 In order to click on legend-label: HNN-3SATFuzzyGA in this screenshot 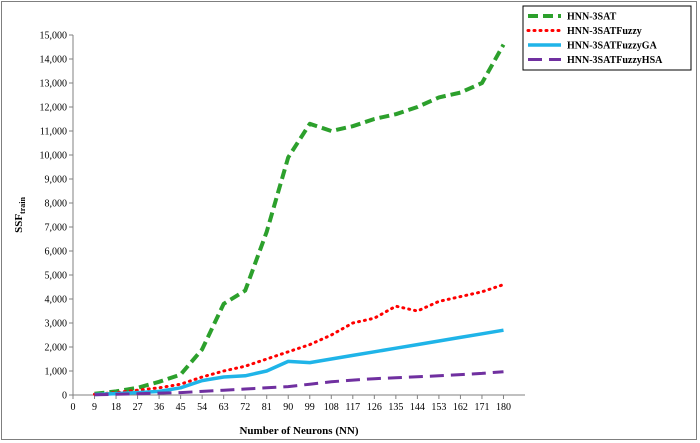, I will do `click(612, 46)`.